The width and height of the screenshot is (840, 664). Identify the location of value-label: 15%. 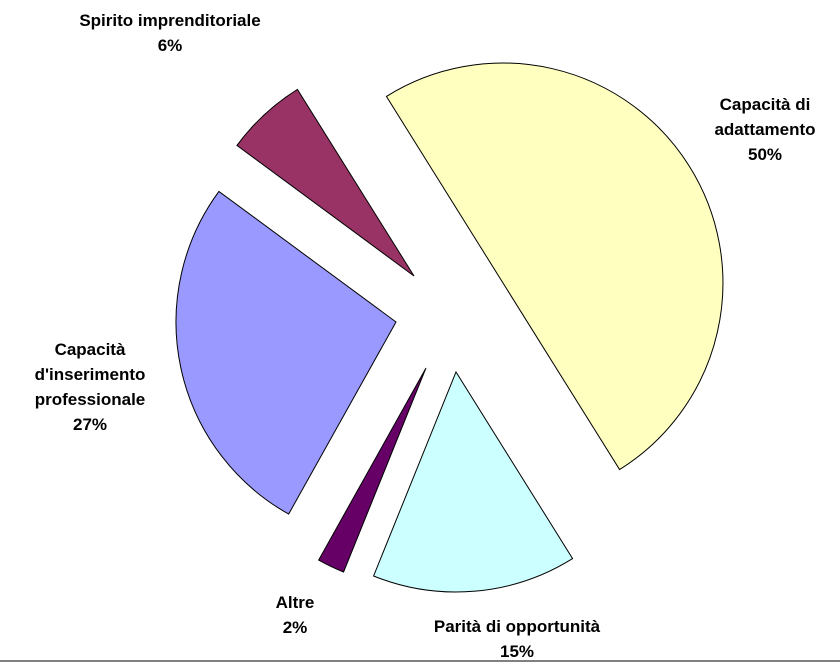
(517, 651).